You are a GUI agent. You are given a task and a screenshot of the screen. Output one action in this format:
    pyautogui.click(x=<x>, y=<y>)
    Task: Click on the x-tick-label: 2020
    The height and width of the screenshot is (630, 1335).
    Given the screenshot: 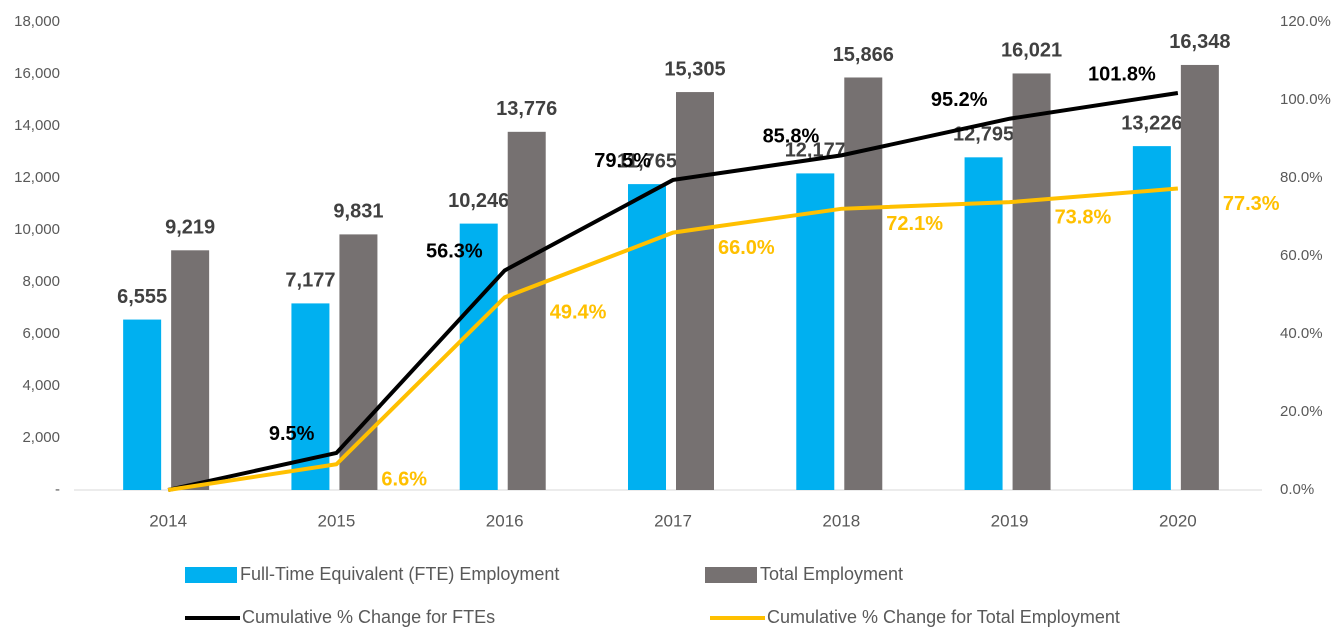 What is the action you would take?
    pyautogui.click(x=1178, y=520)
    